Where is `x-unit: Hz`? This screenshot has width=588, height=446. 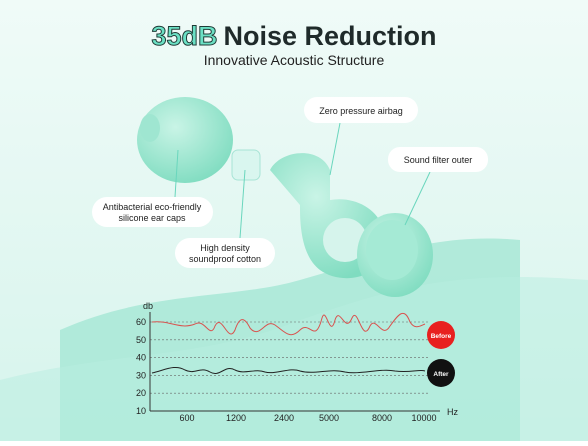
x-unit: Hz is located at coordinates (452, 412).